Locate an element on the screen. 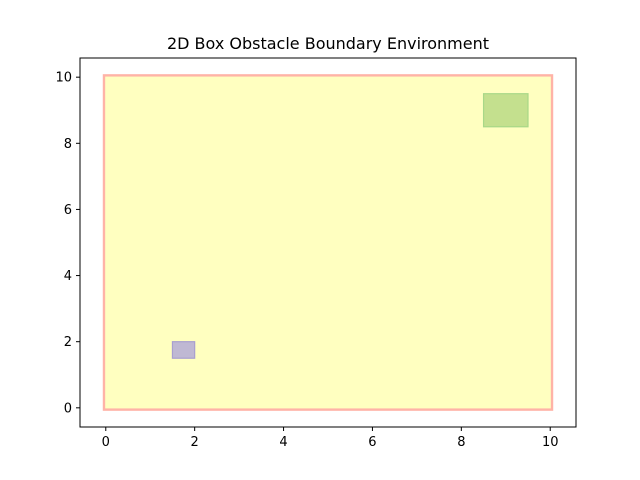  y-tick-label: 2 is located at coordinates (68, 342).